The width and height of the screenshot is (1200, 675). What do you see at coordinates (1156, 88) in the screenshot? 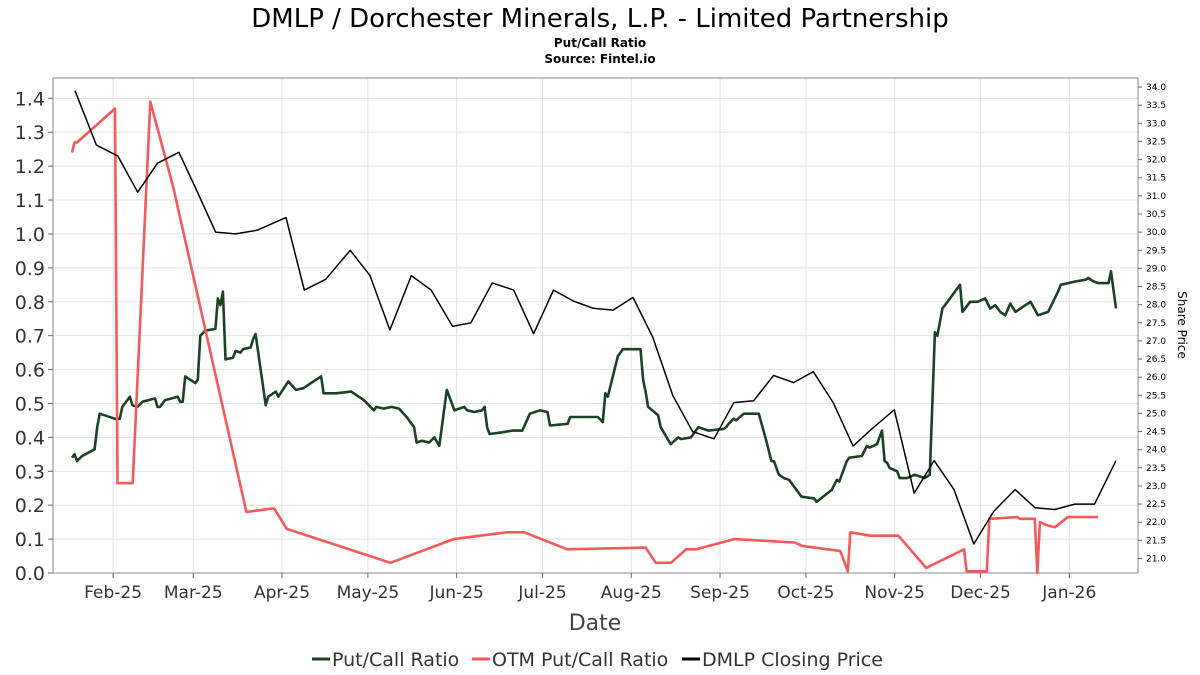
I see `right-tick-label: 34.0` at bounding box center [1156, 88].